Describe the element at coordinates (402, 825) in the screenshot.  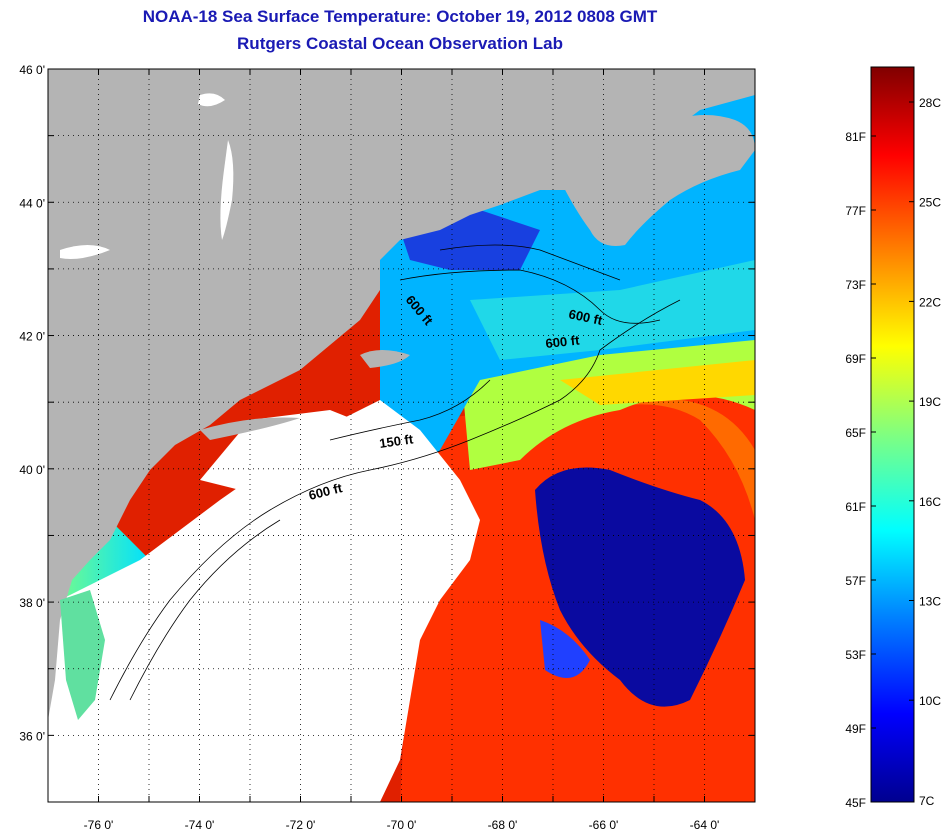
I see `longitude-label: -70 0'` at that location.